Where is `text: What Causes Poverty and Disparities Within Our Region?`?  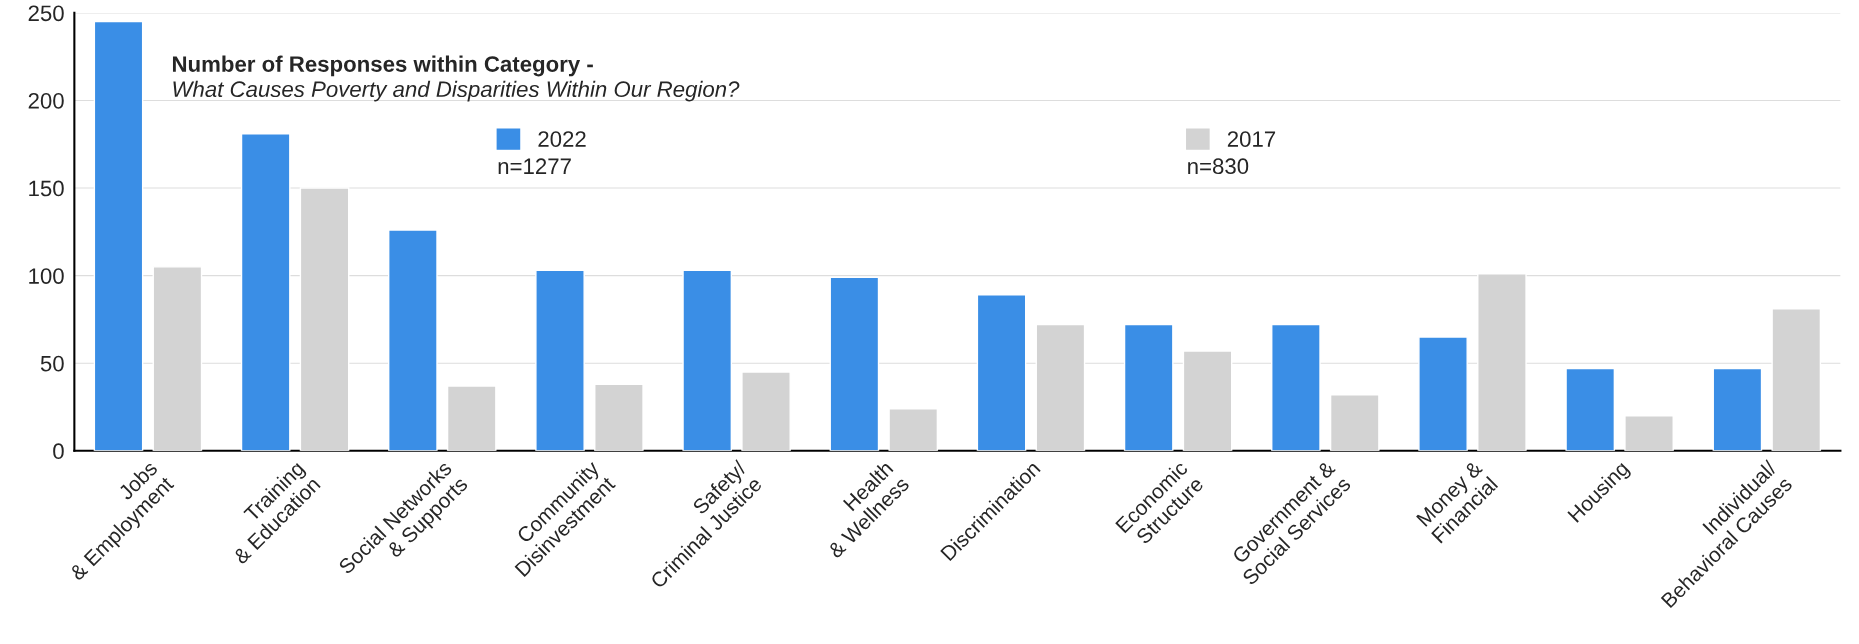 text: What Causes Poverty and Disparities Within Our Region? is located at coordinates (456, 91).